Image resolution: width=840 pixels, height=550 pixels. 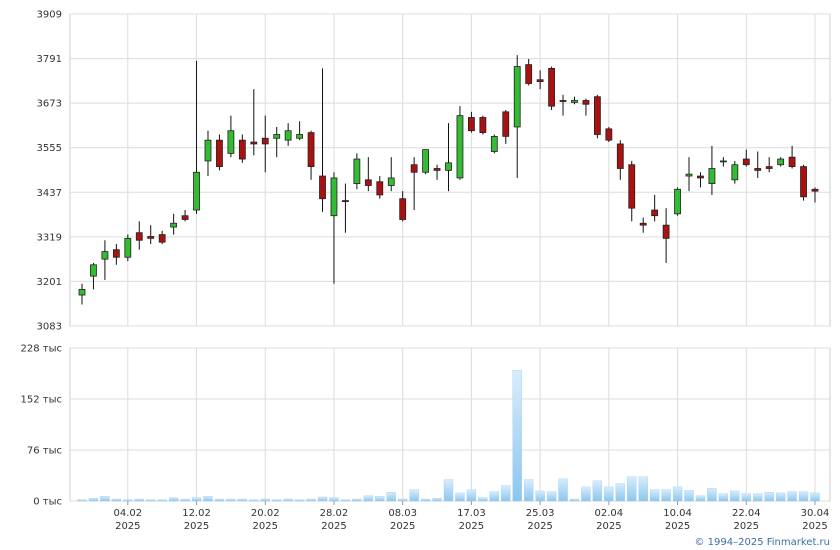 I want to click on y-tick-label: 3673, so click(x=49, y=104).